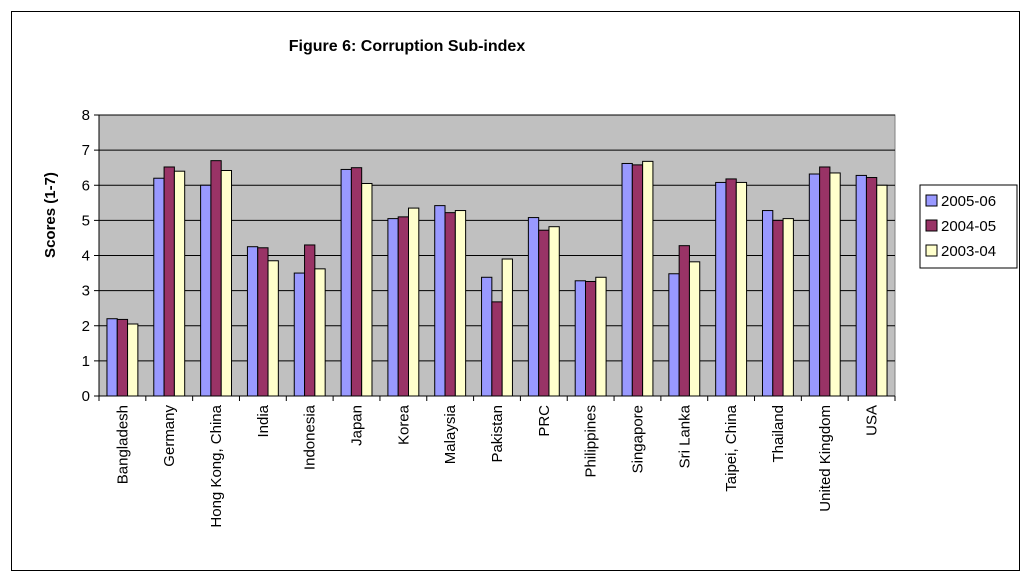 Image resolution: width=1020 pixels, height=580 pixels. What do you see at coordinates (226, 283) in the screenshot?
I see `bar-2003-04-hong-kong-china` at bounding box center [226, 283].